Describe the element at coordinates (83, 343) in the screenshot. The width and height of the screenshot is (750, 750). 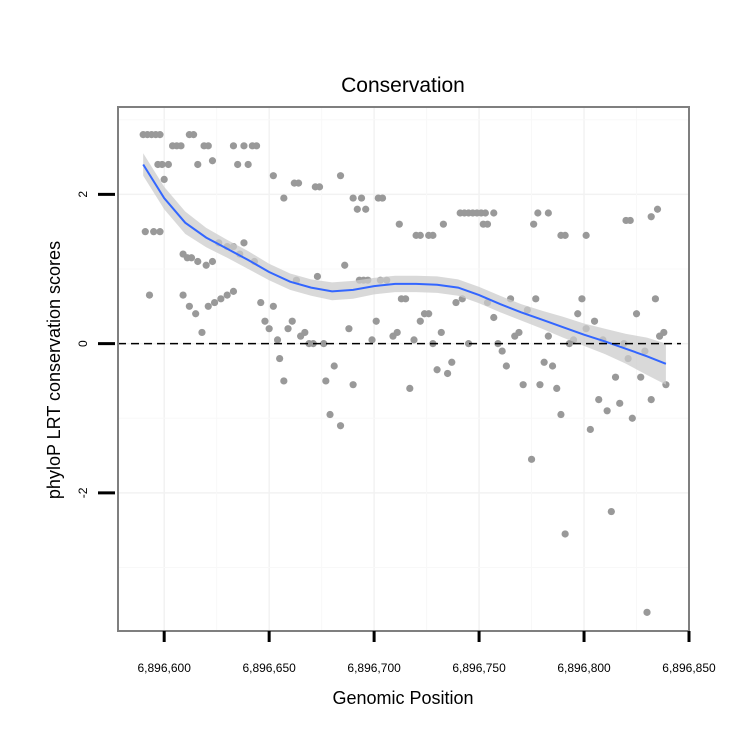
I see `y-tick-label: 0` at that location.